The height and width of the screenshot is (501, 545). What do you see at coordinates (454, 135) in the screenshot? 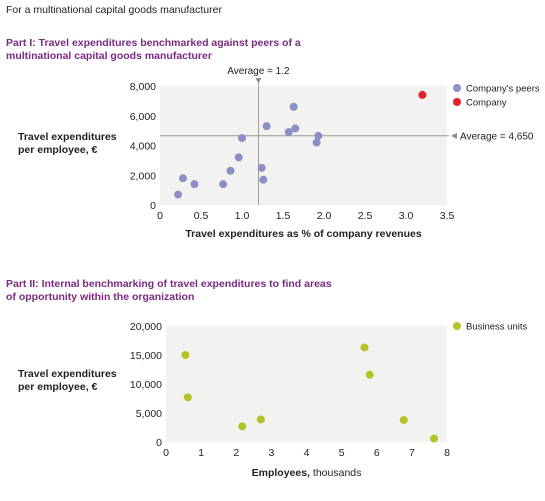
I see `chart1-avg-y-marker` at bounding box center [454, 135].